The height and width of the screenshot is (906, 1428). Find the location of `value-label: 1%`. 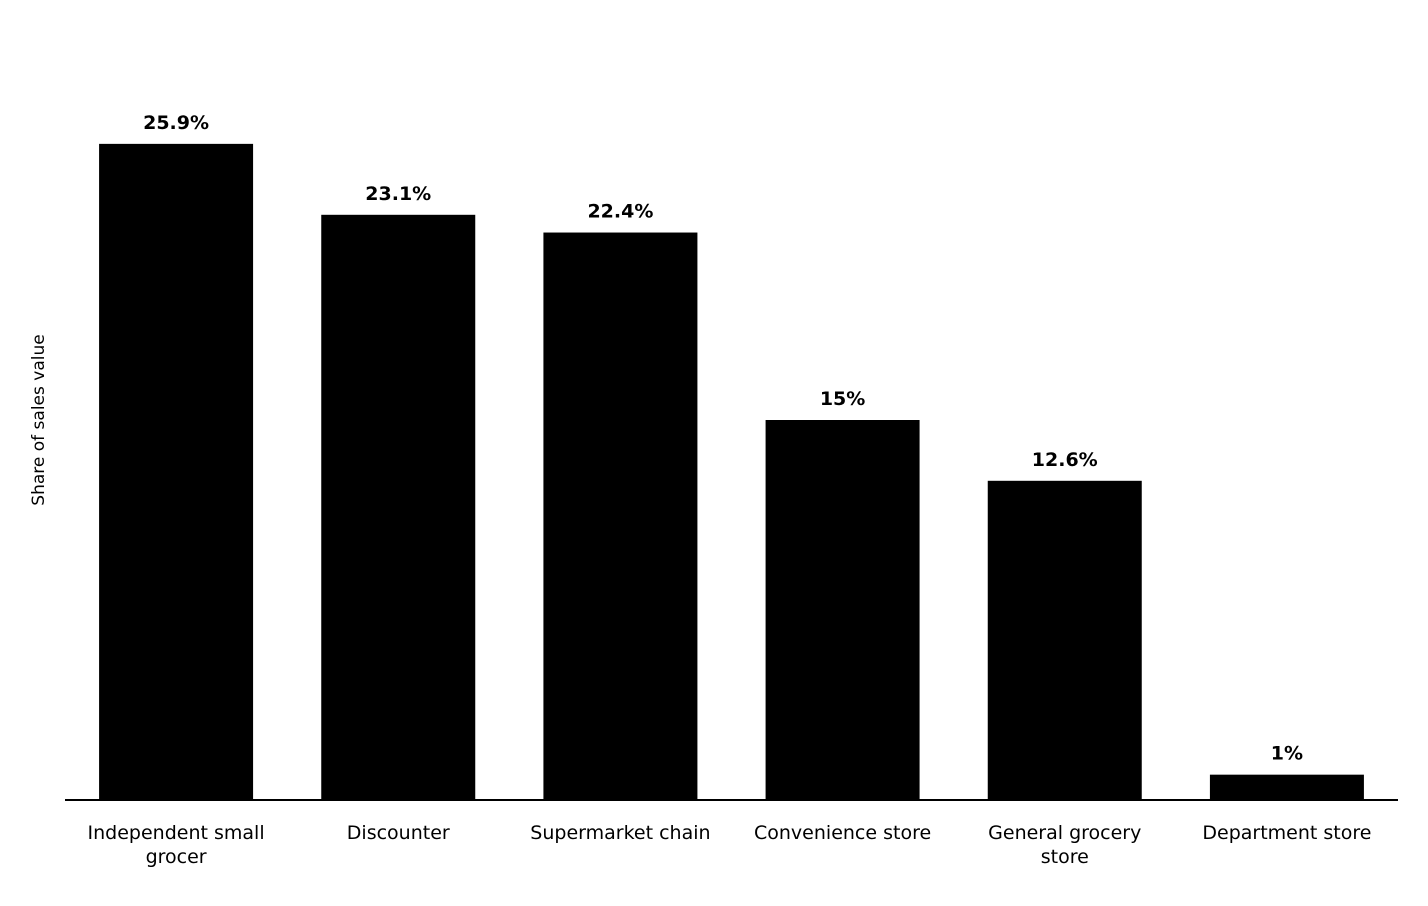

value-label: 1% is located at coordinates (1287, 754).